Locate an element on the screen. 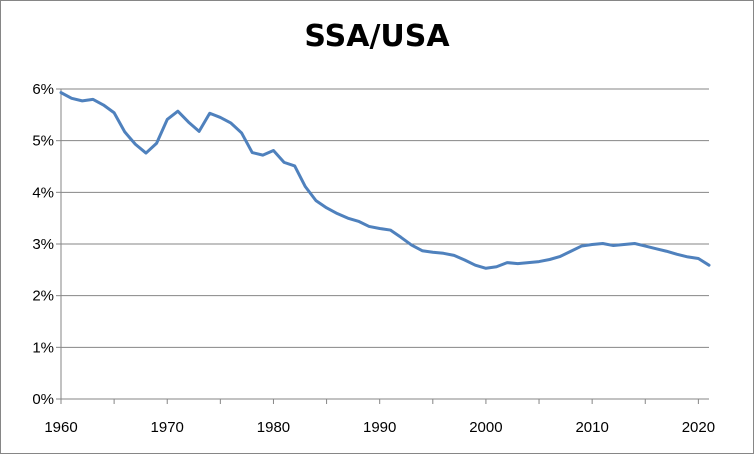  x-tick-labels: 1960 1970 1980 1990 2000 2010 2020 is located at coordinates (379, 427).